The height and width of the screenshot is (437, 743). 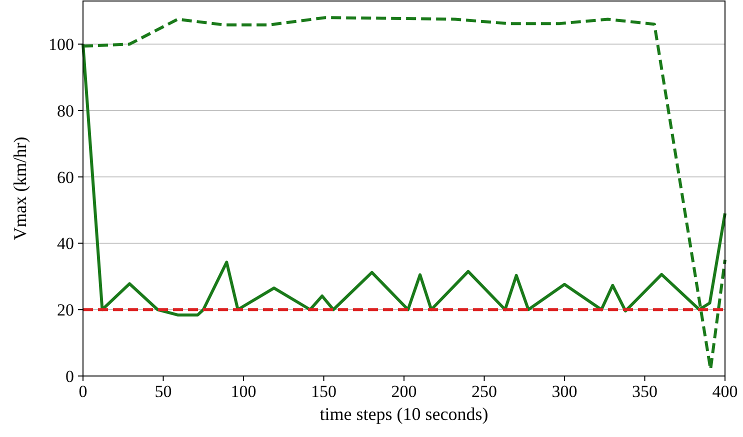 What do you see at coordinates (61, 44) in the screenshot?
I see `y-tick-label: 100` at bounding box center [61, 44].